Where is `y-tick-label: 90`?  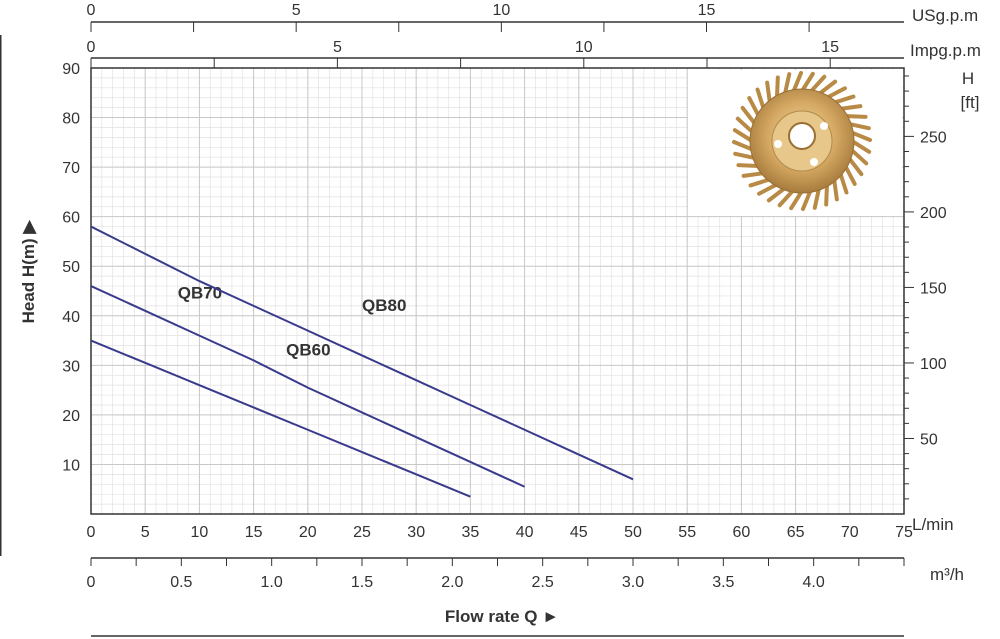
y-tick-label: 90 is located at coordinates (71, 69).